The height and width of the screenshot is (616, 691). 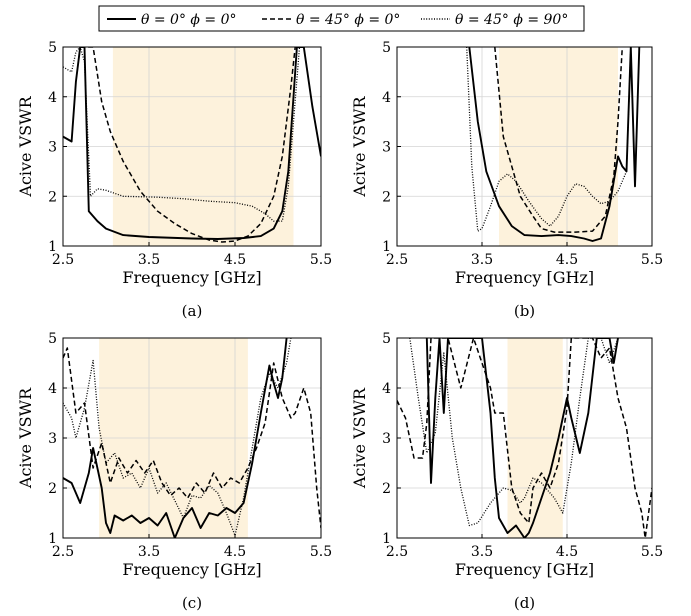 I want to click on legend-box, so click(x=341, y=18).